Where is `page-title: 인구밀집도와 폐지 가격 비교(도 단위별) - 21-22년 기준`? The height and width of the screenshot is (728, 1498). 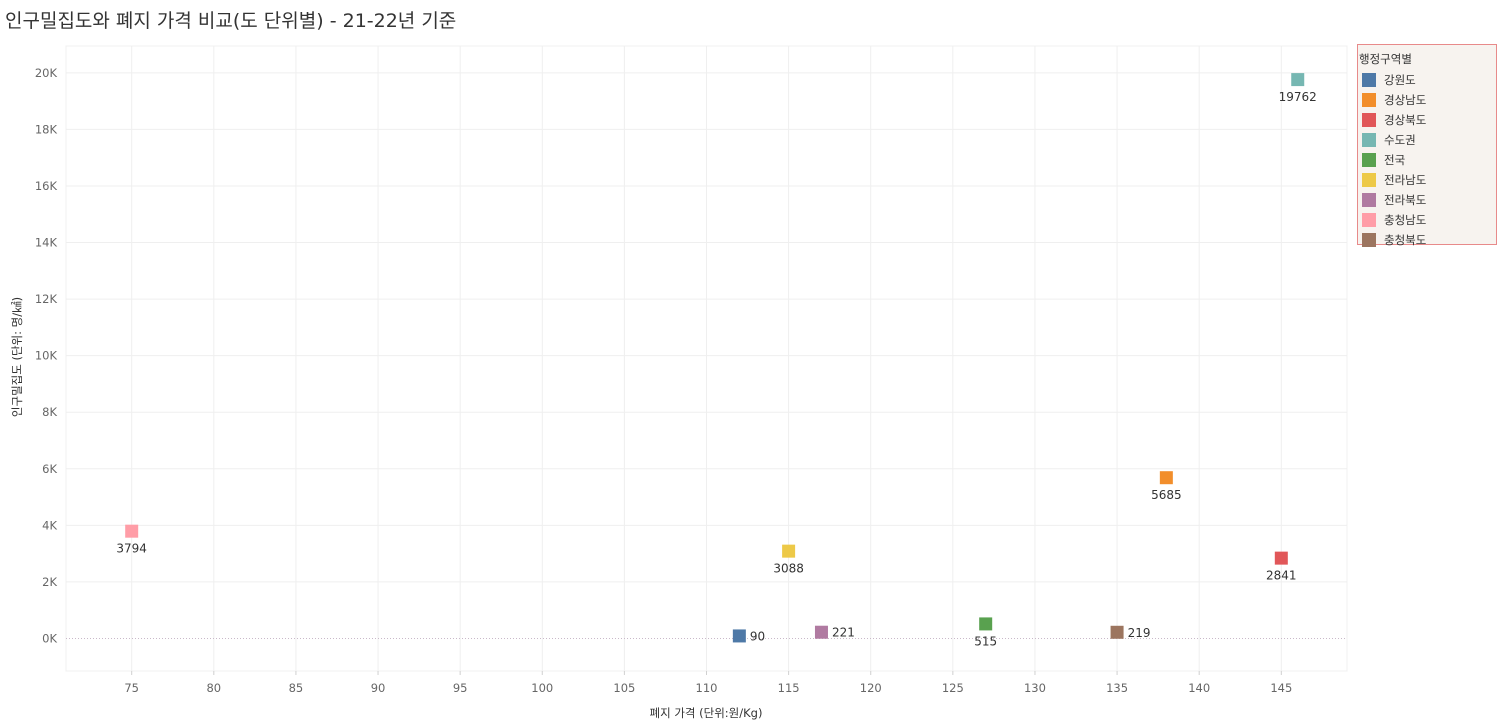
page-title: 인구밀집도와 폐지 가격 비교(도 단위별) - 21-22년 기준 is located at coordinates (231, 21).